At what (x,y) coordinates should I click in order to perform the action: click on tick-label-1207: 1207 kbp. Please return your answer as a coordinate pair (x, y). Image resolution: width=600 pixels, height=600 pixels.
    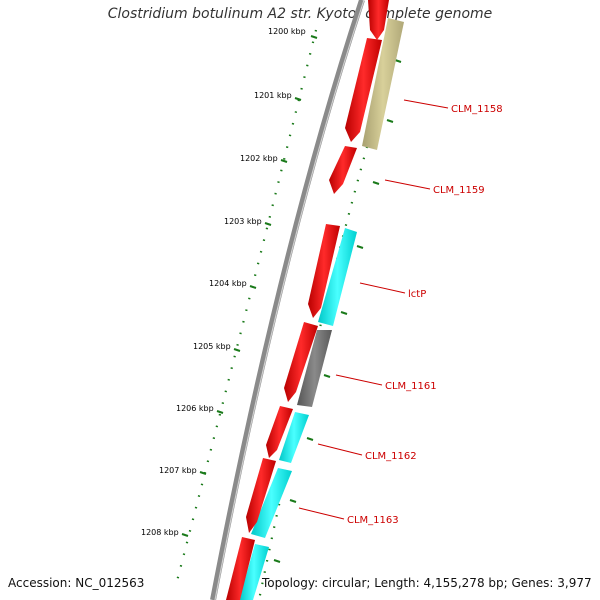
    Looking at the image, I should click on (178, 470).